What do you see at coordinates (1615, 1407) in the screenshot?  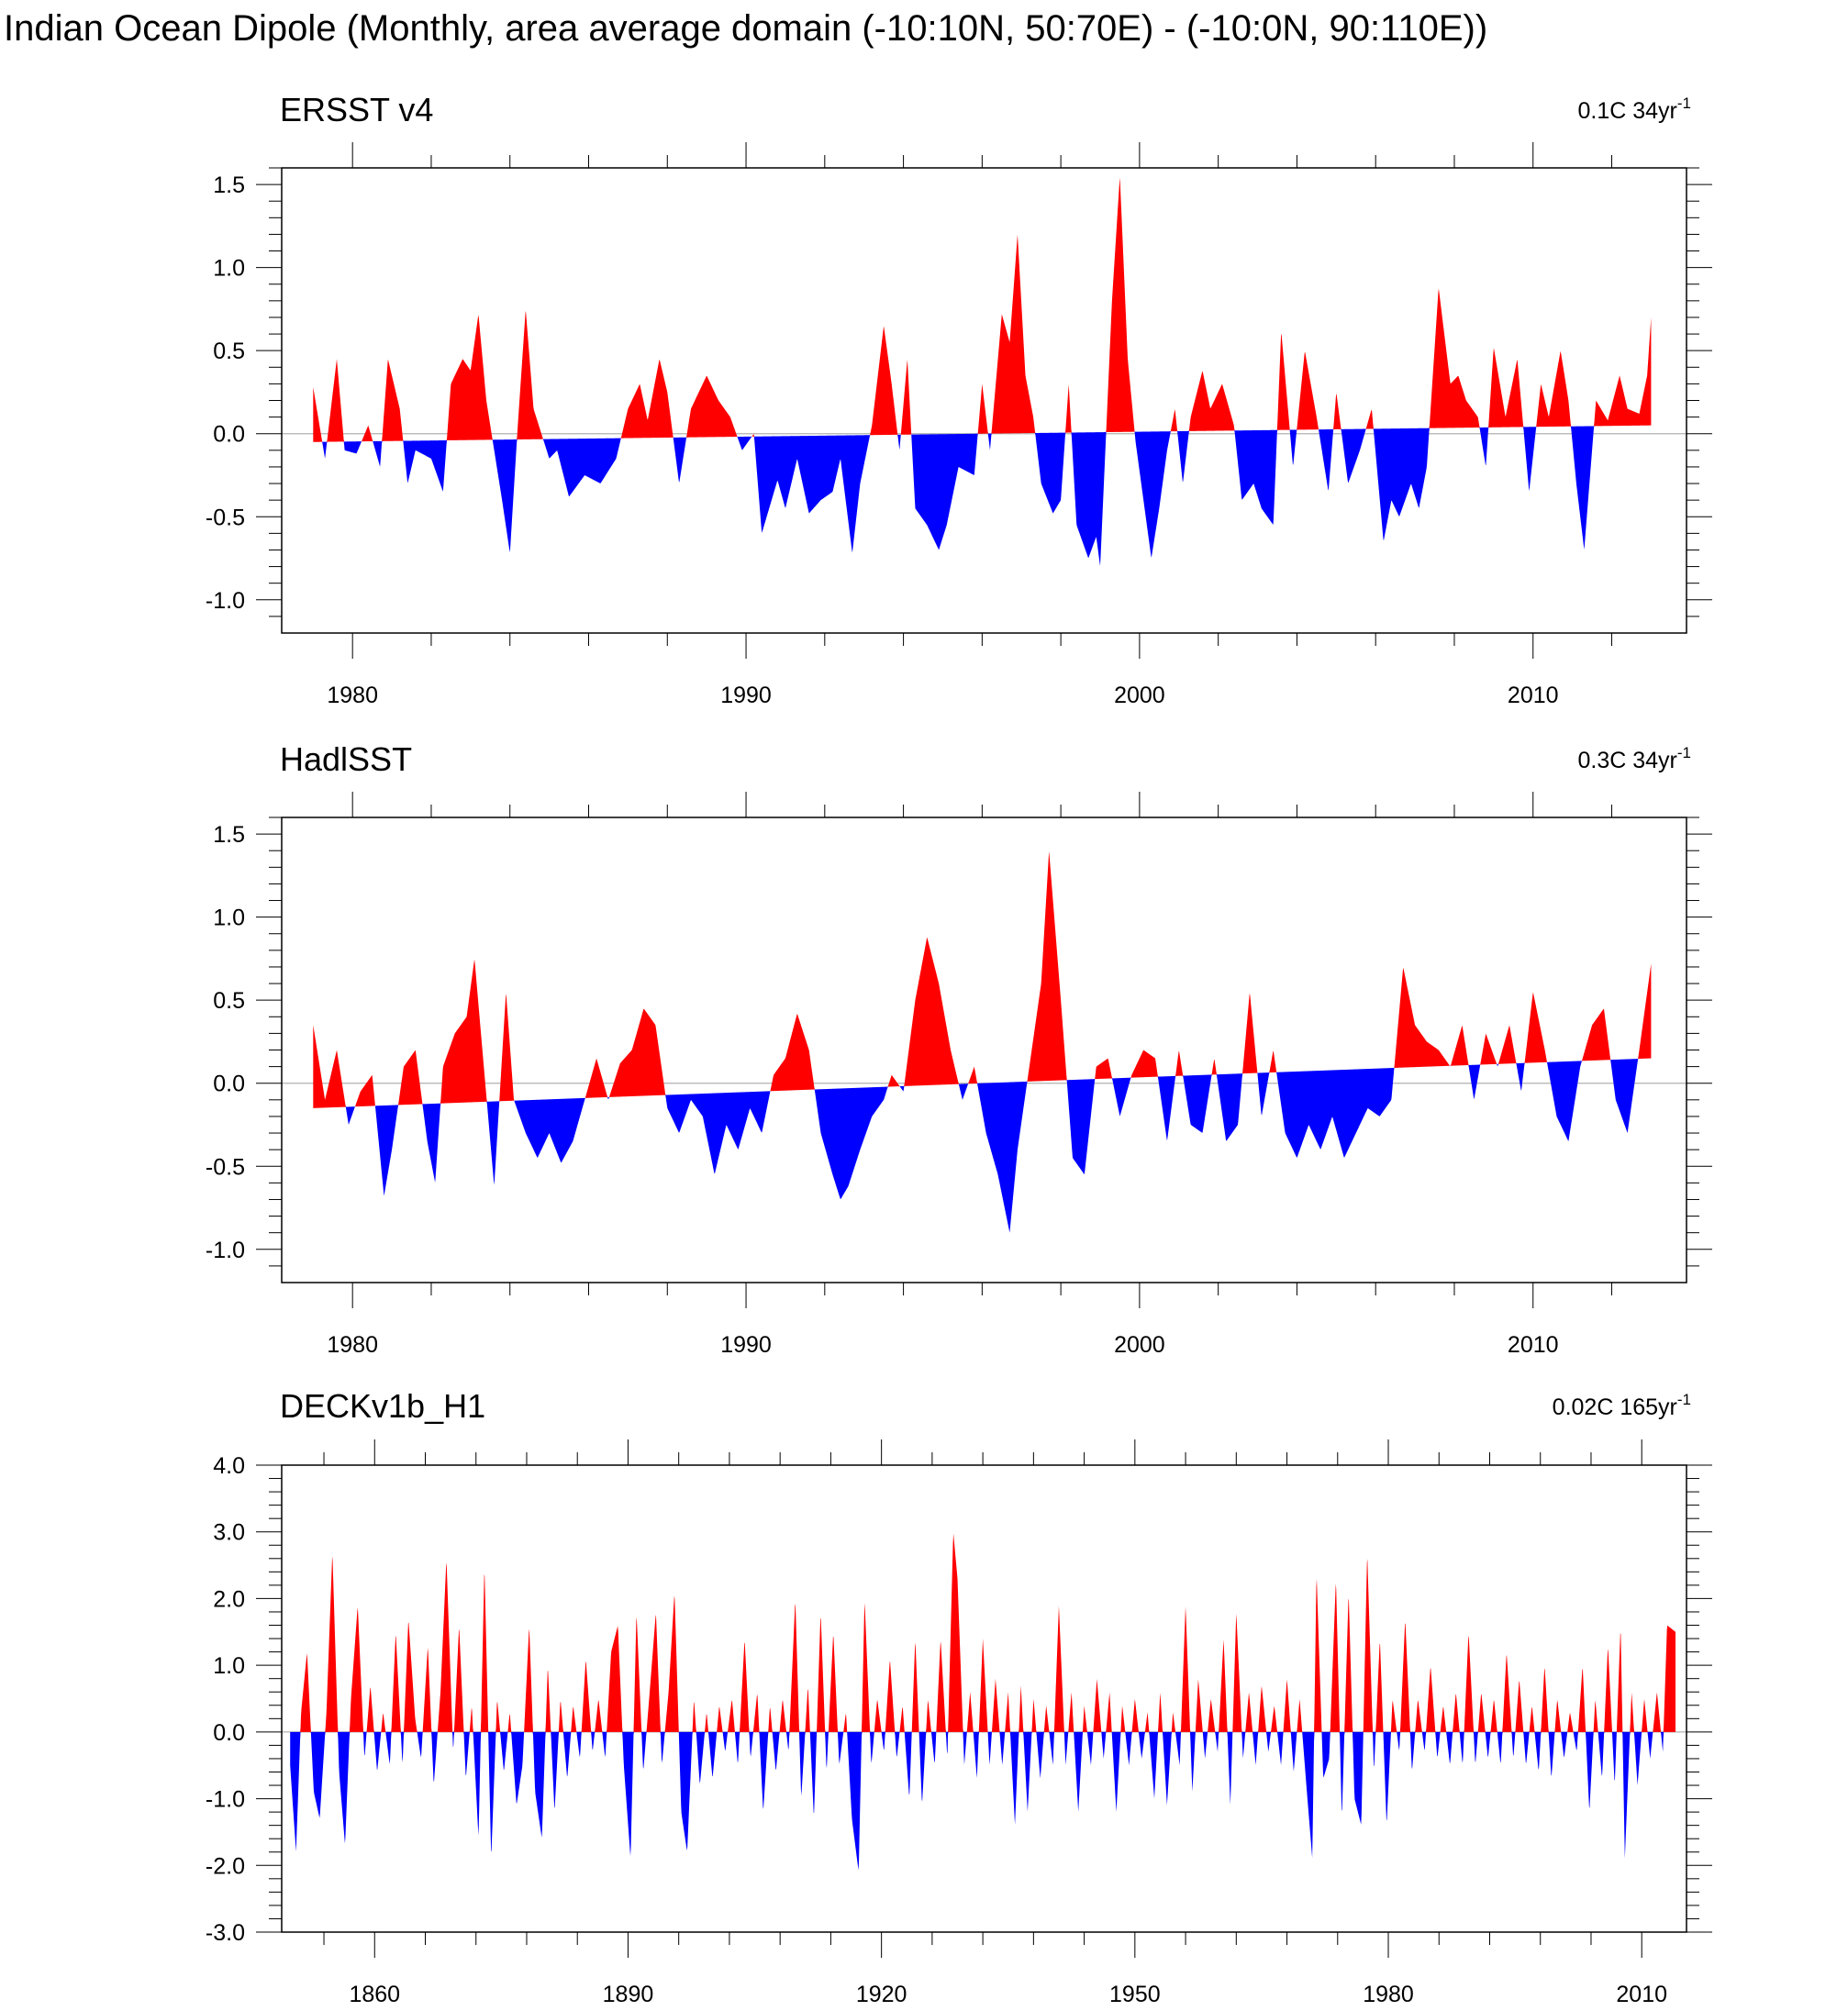 I see `trend-text: 0.02C 165yr` at bounding box center [1615, 1407].